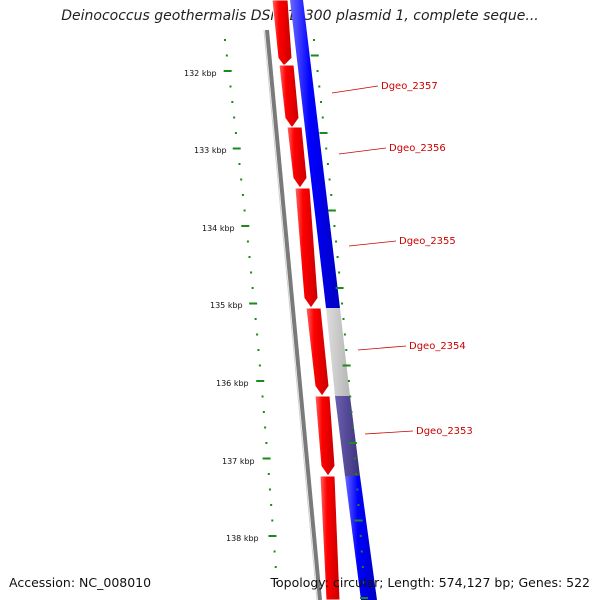  Describe the element at coordinates (238, 461) in the screenshot. I see `ruler-label: 137 kbp` at that location.